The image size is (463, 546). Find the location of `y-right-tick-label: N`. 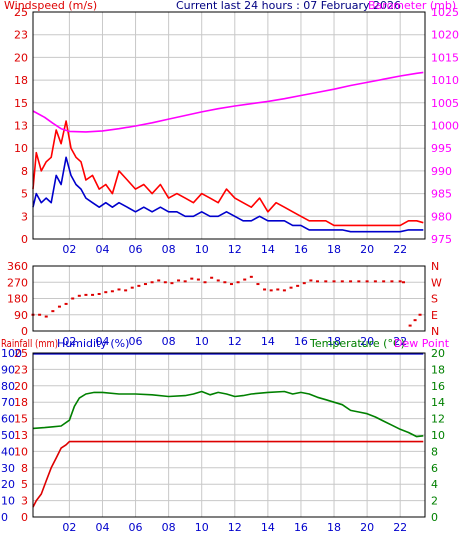

y-right-tick-label: N is located at coordinates (435, 331).